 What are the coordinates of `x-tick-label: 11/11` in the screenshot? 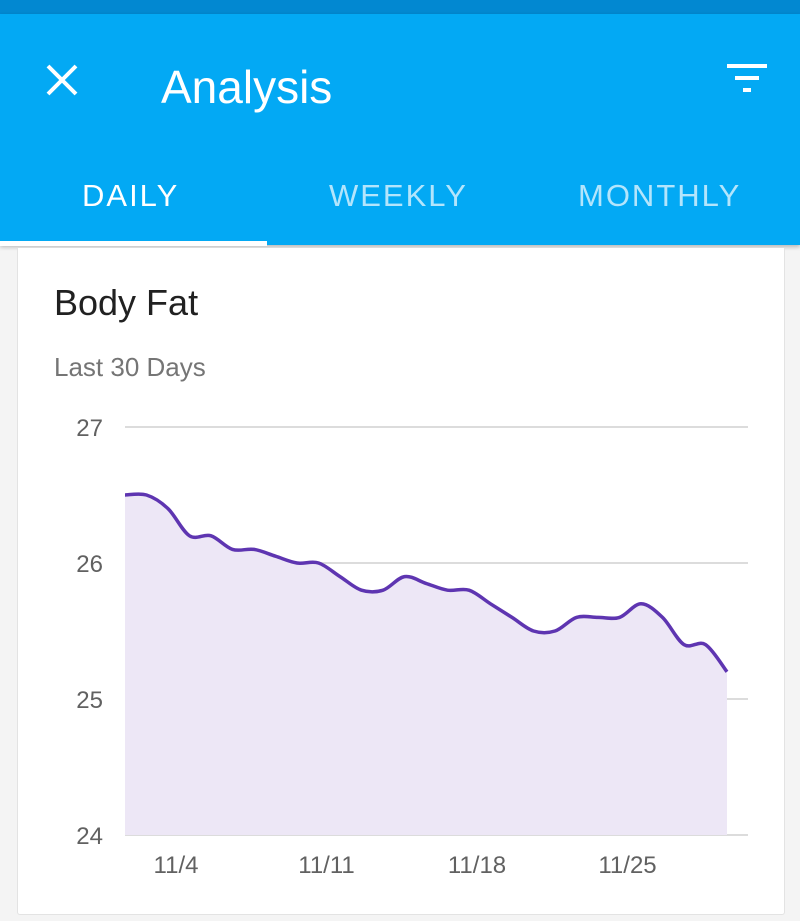 It's located at (326, 865).